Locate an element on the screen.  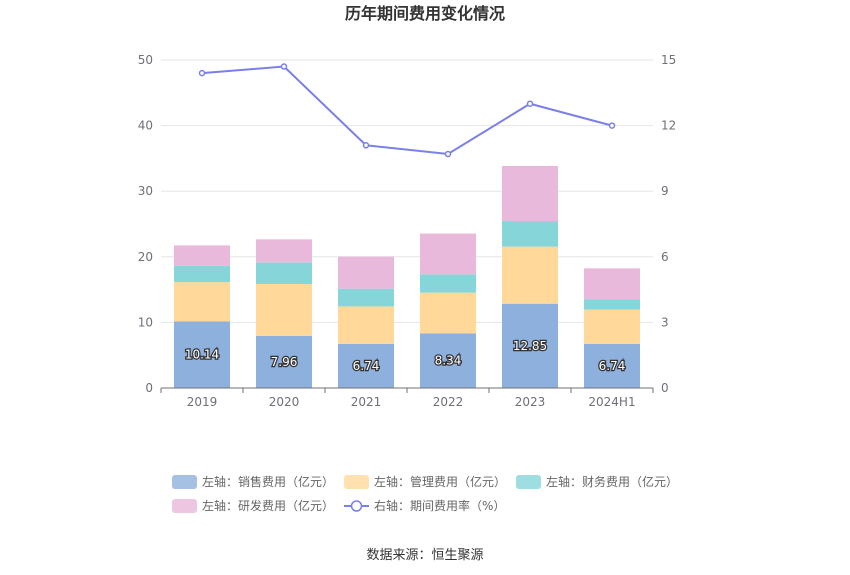
legend-item: 左轴：销售费用（亿元） is located at coordinates (253, 481).